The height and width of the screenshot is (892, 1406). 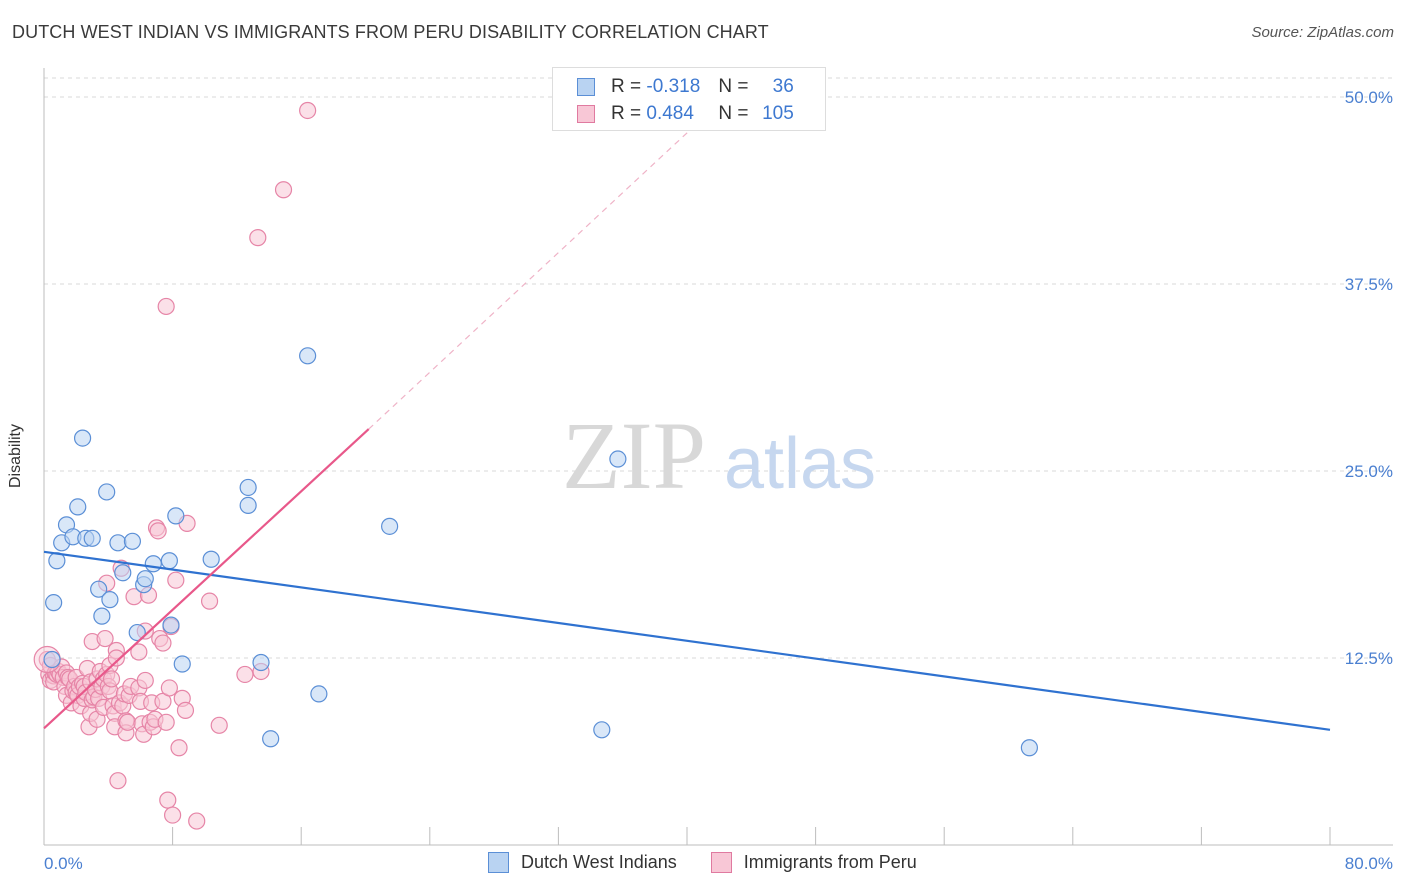 I want to click on watermark: ZIP atlas, so click(x=719, y=455).